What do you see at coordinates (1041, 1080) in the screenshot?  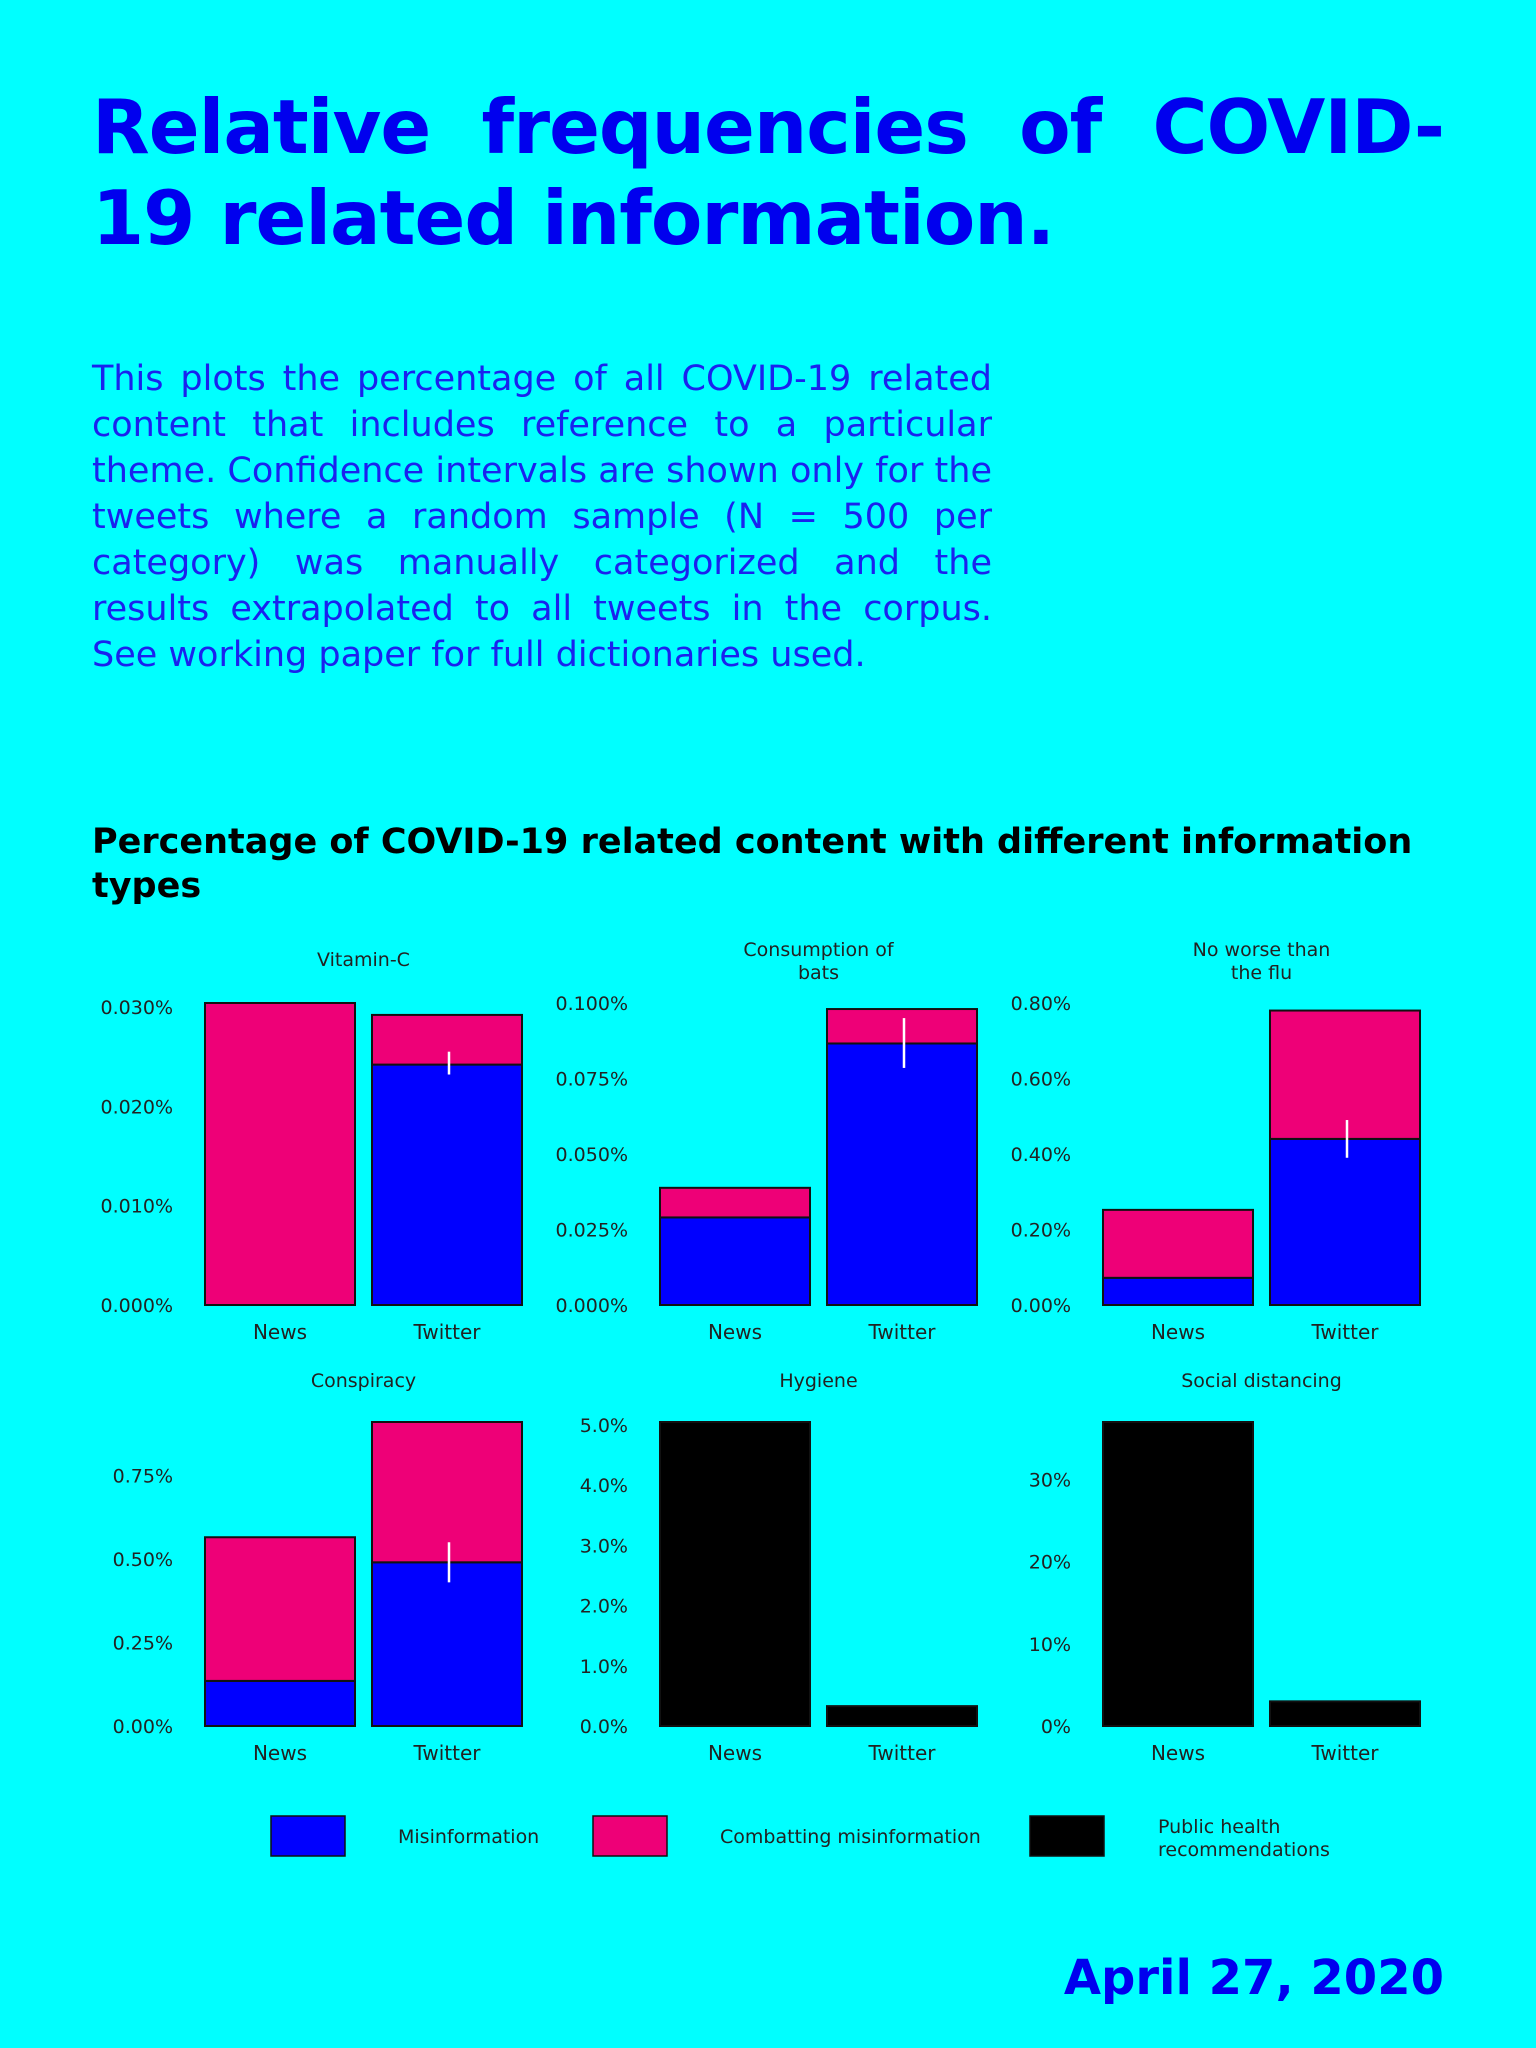 I see `y-tick-label: 0.60%` at bounding box center [1041, 1080].